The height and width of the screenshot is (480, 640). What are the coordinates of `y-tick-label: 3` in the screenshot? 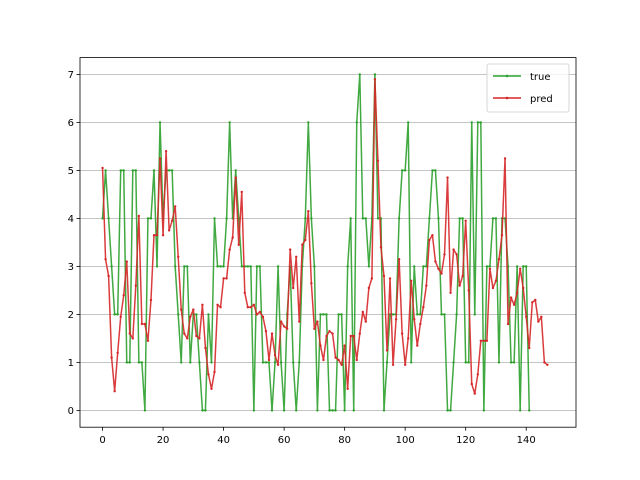 It's located at (71, 267).